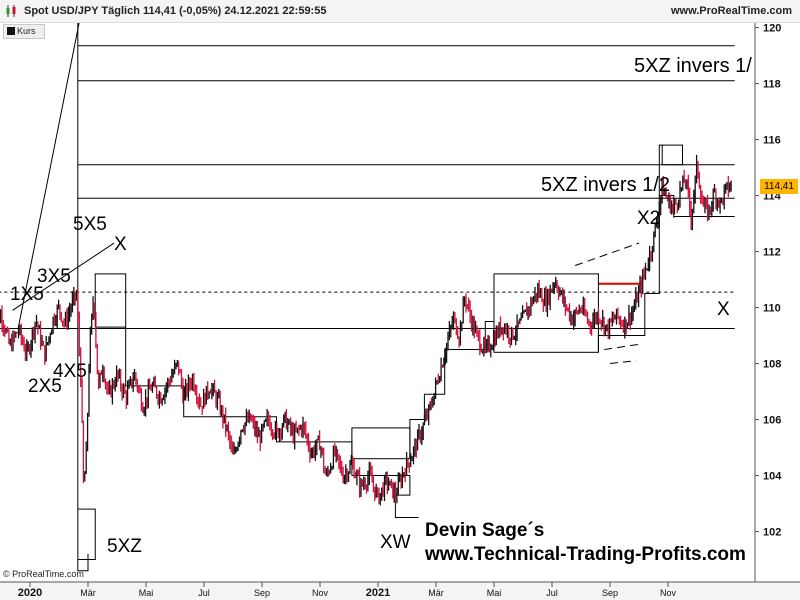 This screenshot has width=800, height=600. Describe the element at coordinates (120, 244) in the screenshot. I see `label-x-top: X` at that location.